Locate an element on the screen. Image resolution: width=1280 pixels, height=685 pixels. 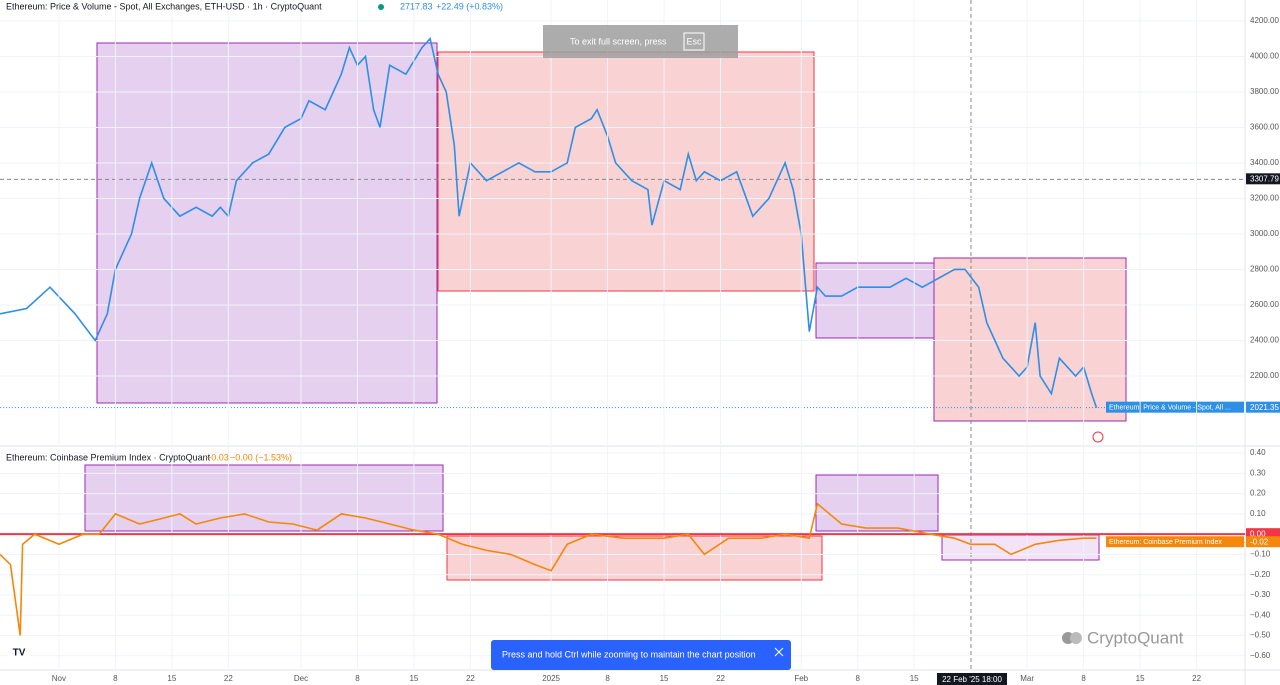
y-tick-label: 0.30 is located at coordinates (1258, 472).